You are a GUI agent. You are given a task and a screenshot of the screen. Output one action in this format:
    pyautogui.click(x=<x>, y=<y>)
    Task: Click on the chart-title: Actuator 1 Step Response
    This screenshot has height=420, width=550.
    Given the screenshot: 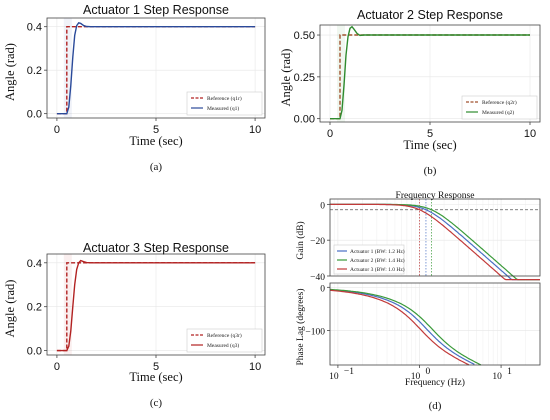 What is the action you would take?
    pyautogui.click(x=156, y=10)
    